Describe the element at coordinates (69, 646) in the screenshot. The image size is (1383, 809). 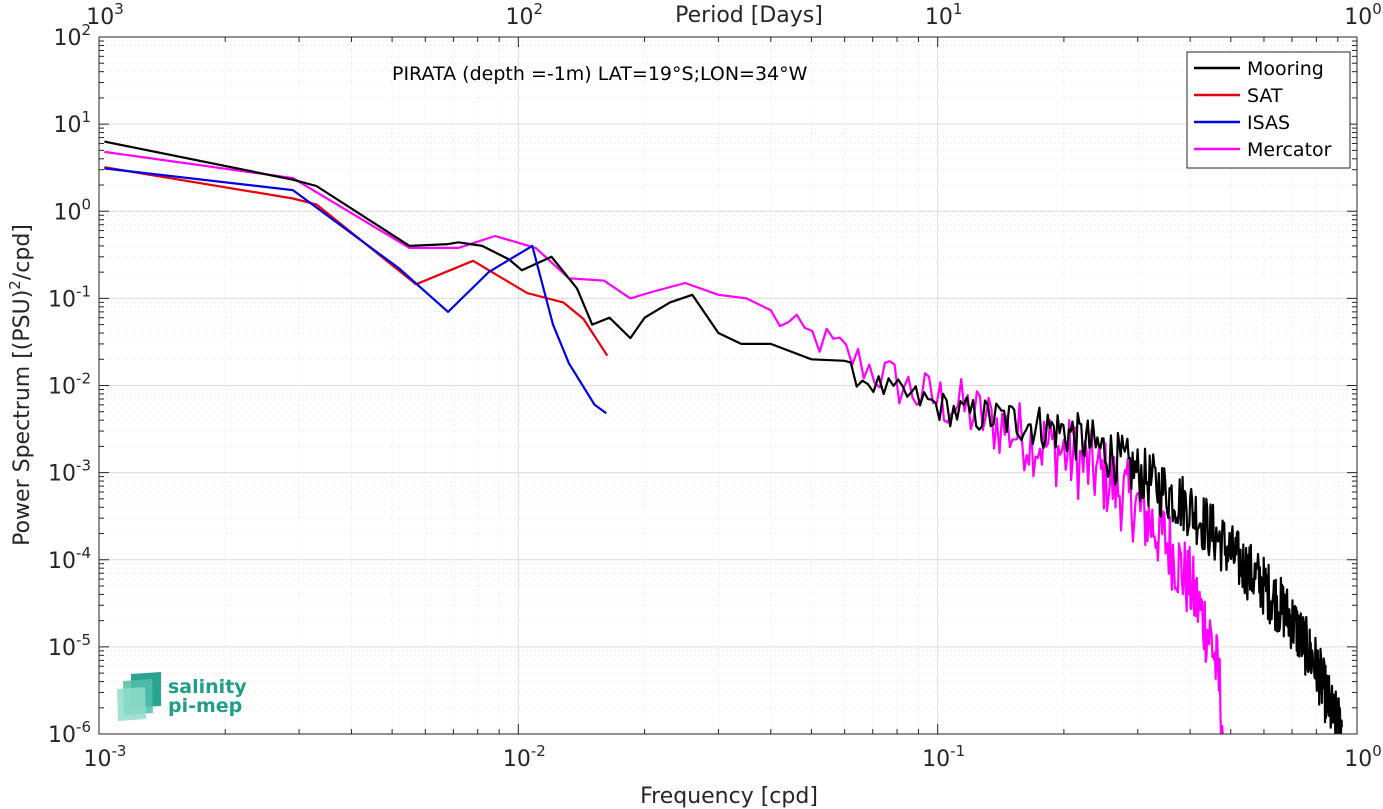
I see `y-tick-label: 10⁻⁵` at that location.